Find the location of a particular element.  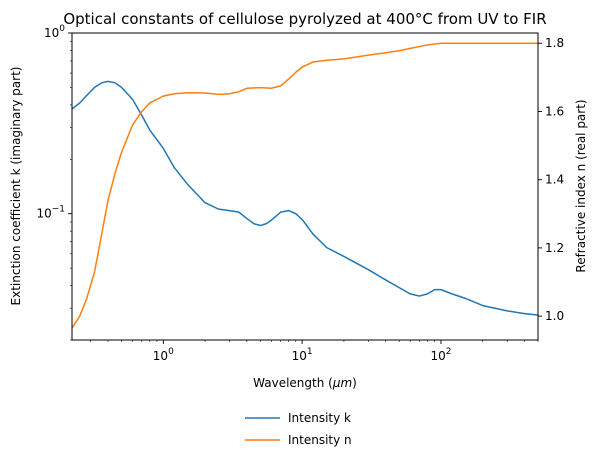

x-tick-label: 10² is located at coordinates (440, 355).